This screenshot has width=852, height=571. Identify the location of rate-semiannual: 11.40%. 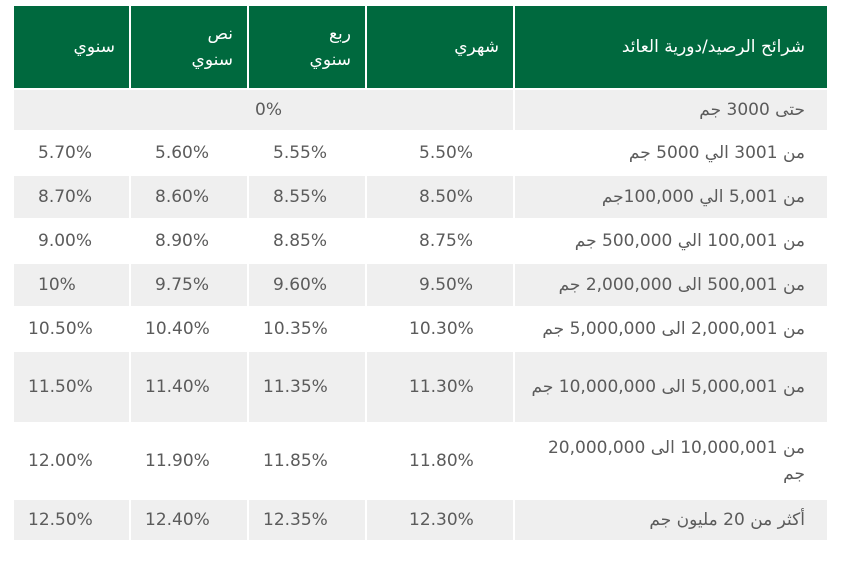
(189, 387).